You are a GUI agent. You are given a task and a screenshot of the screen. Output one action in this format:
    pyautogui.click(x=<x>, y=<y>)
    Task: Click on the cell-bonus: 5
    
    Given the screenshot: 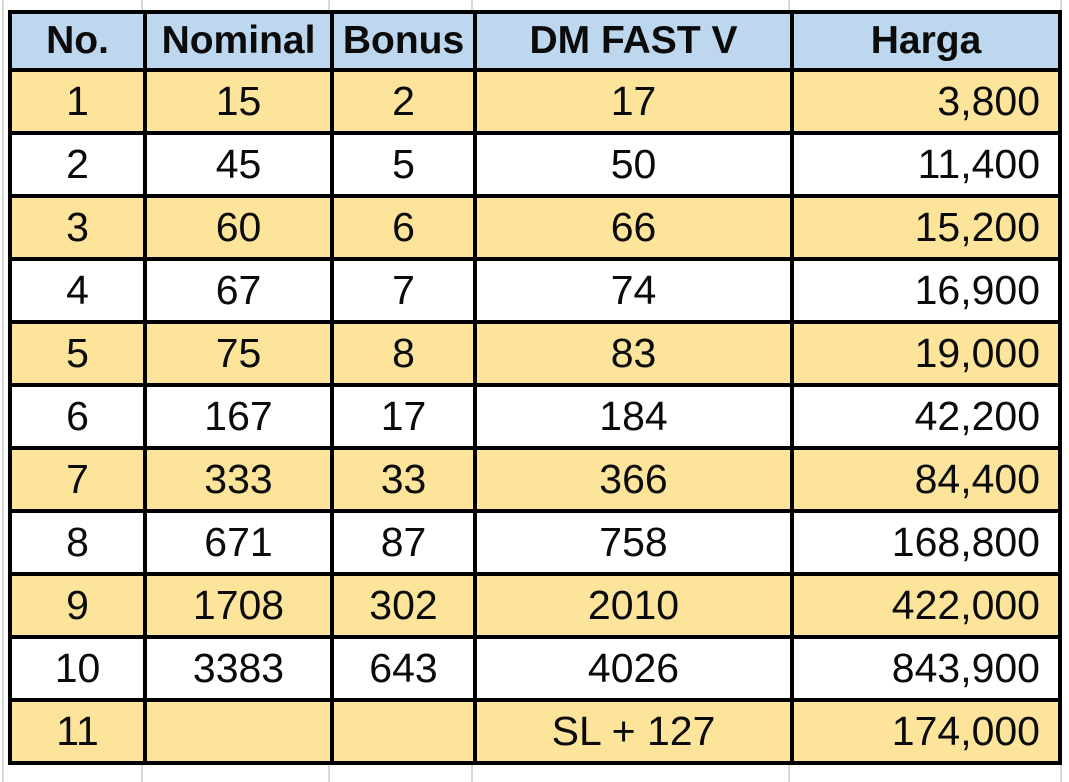 What is the action you would take?
    pyautogui.click(x=403, y=164)
    